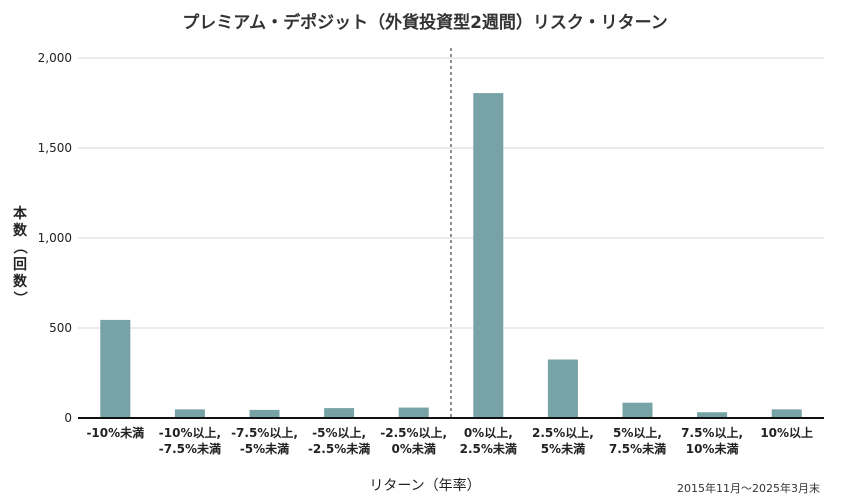 The height and width of the screenshot is (500, 850). Describe the element at coordinates (19, 247) in the screenshot. I see `y-axis-title-char: （` at that location.